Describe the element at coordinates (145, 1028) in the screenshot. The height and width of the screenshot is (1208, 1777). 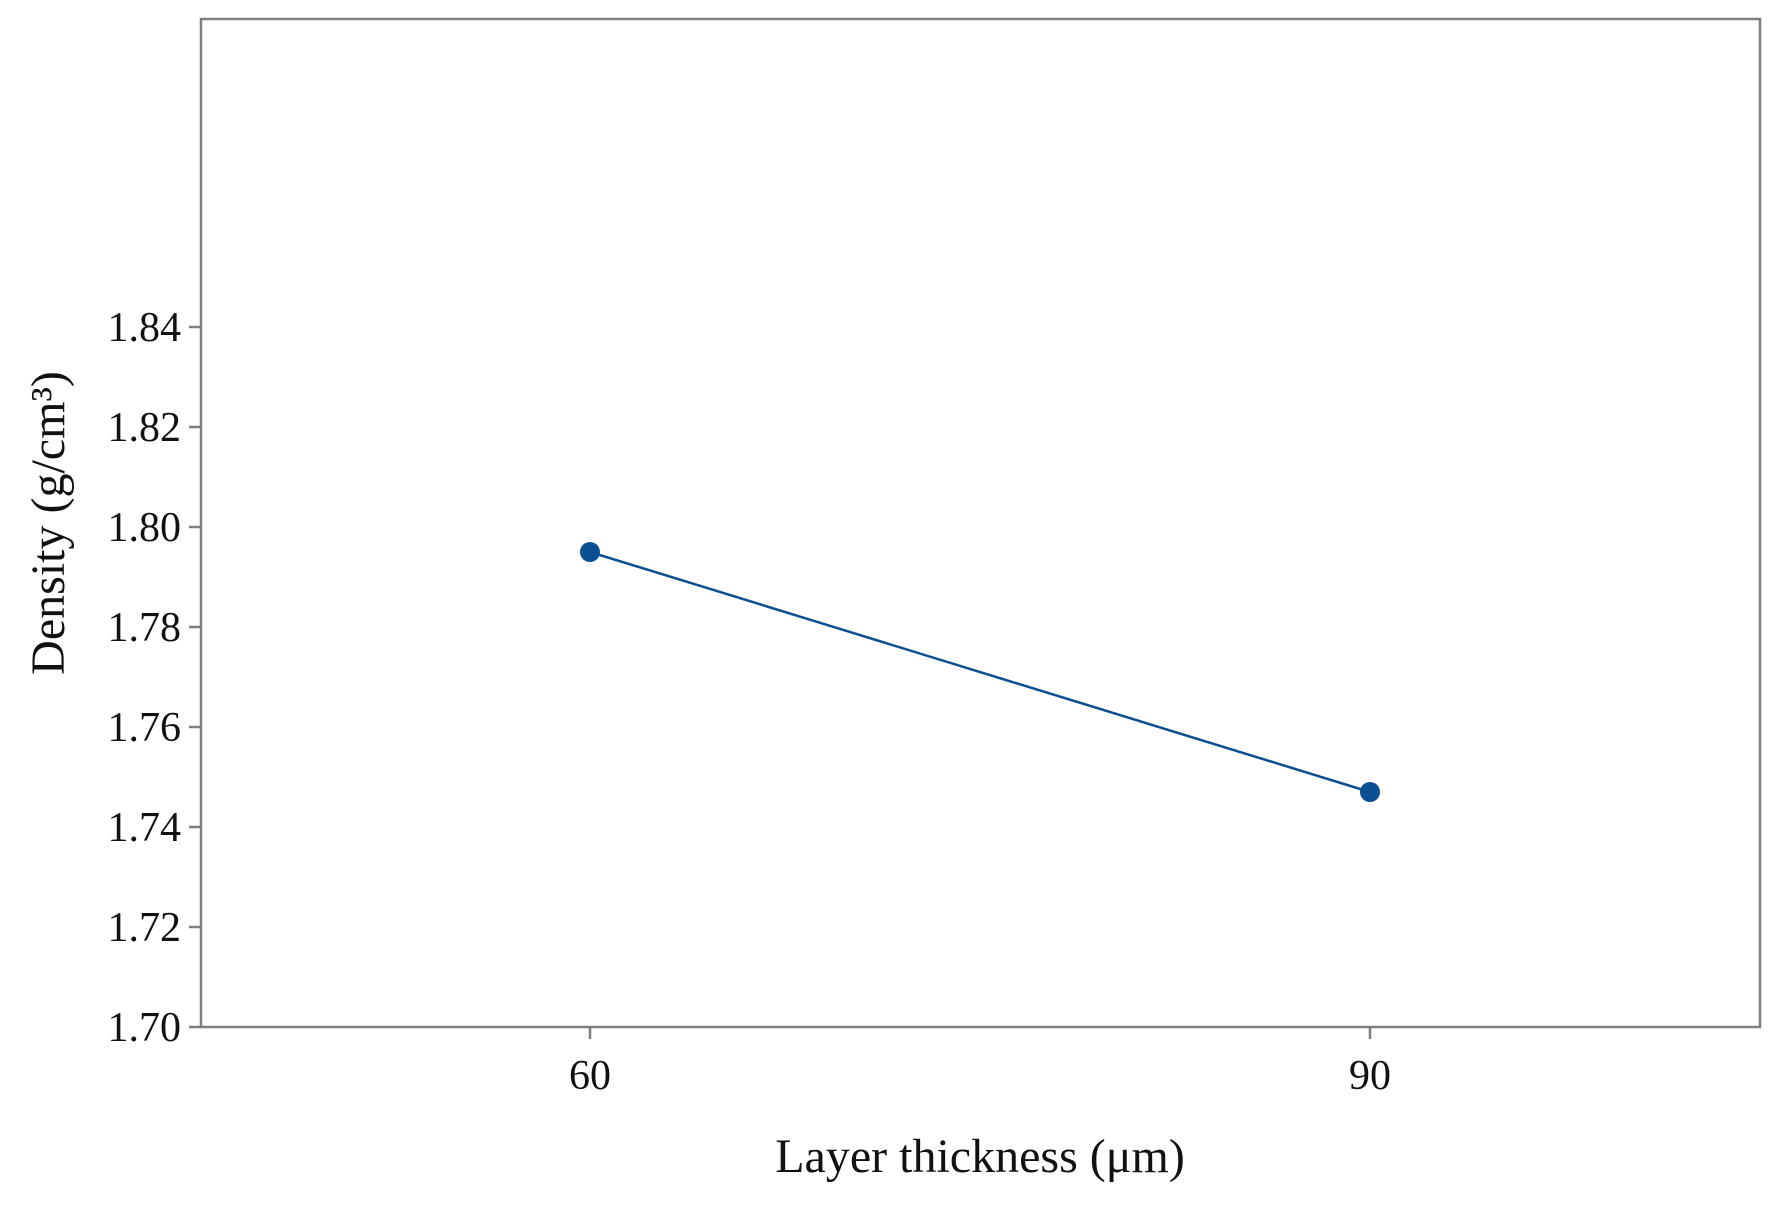
I see `y-tick-label: 1.70` at that location.